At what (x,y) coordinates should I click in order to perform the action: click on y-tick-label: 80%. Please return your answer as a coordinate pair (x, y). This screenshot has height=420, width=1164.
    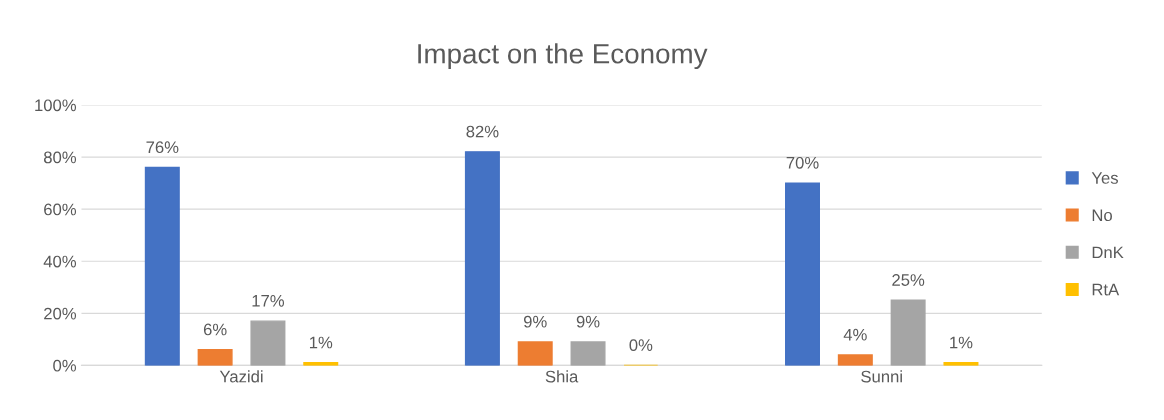
    Looking at the image, I should click on (60, 157).